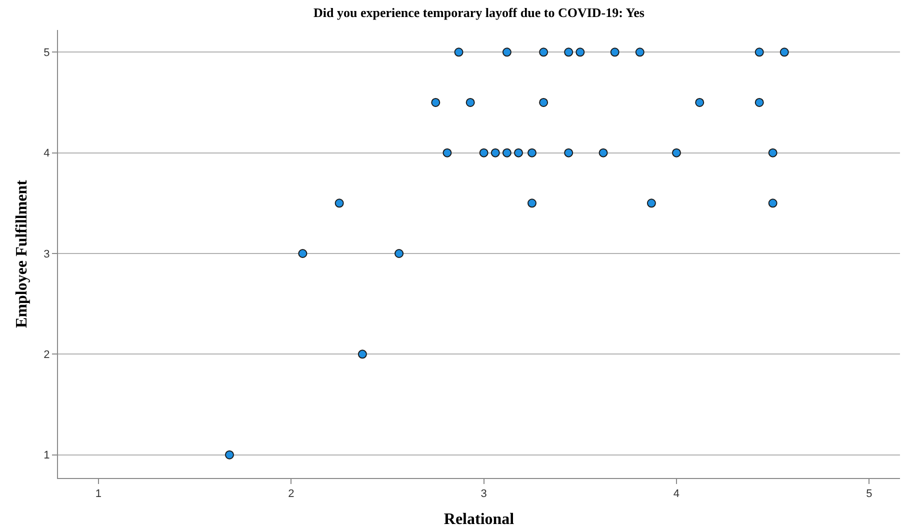 This screenshot has width=902, height=528. Describe the element at coordinates (483, 494) in the screenshot. I see `x-tick-label: 3` at that location.